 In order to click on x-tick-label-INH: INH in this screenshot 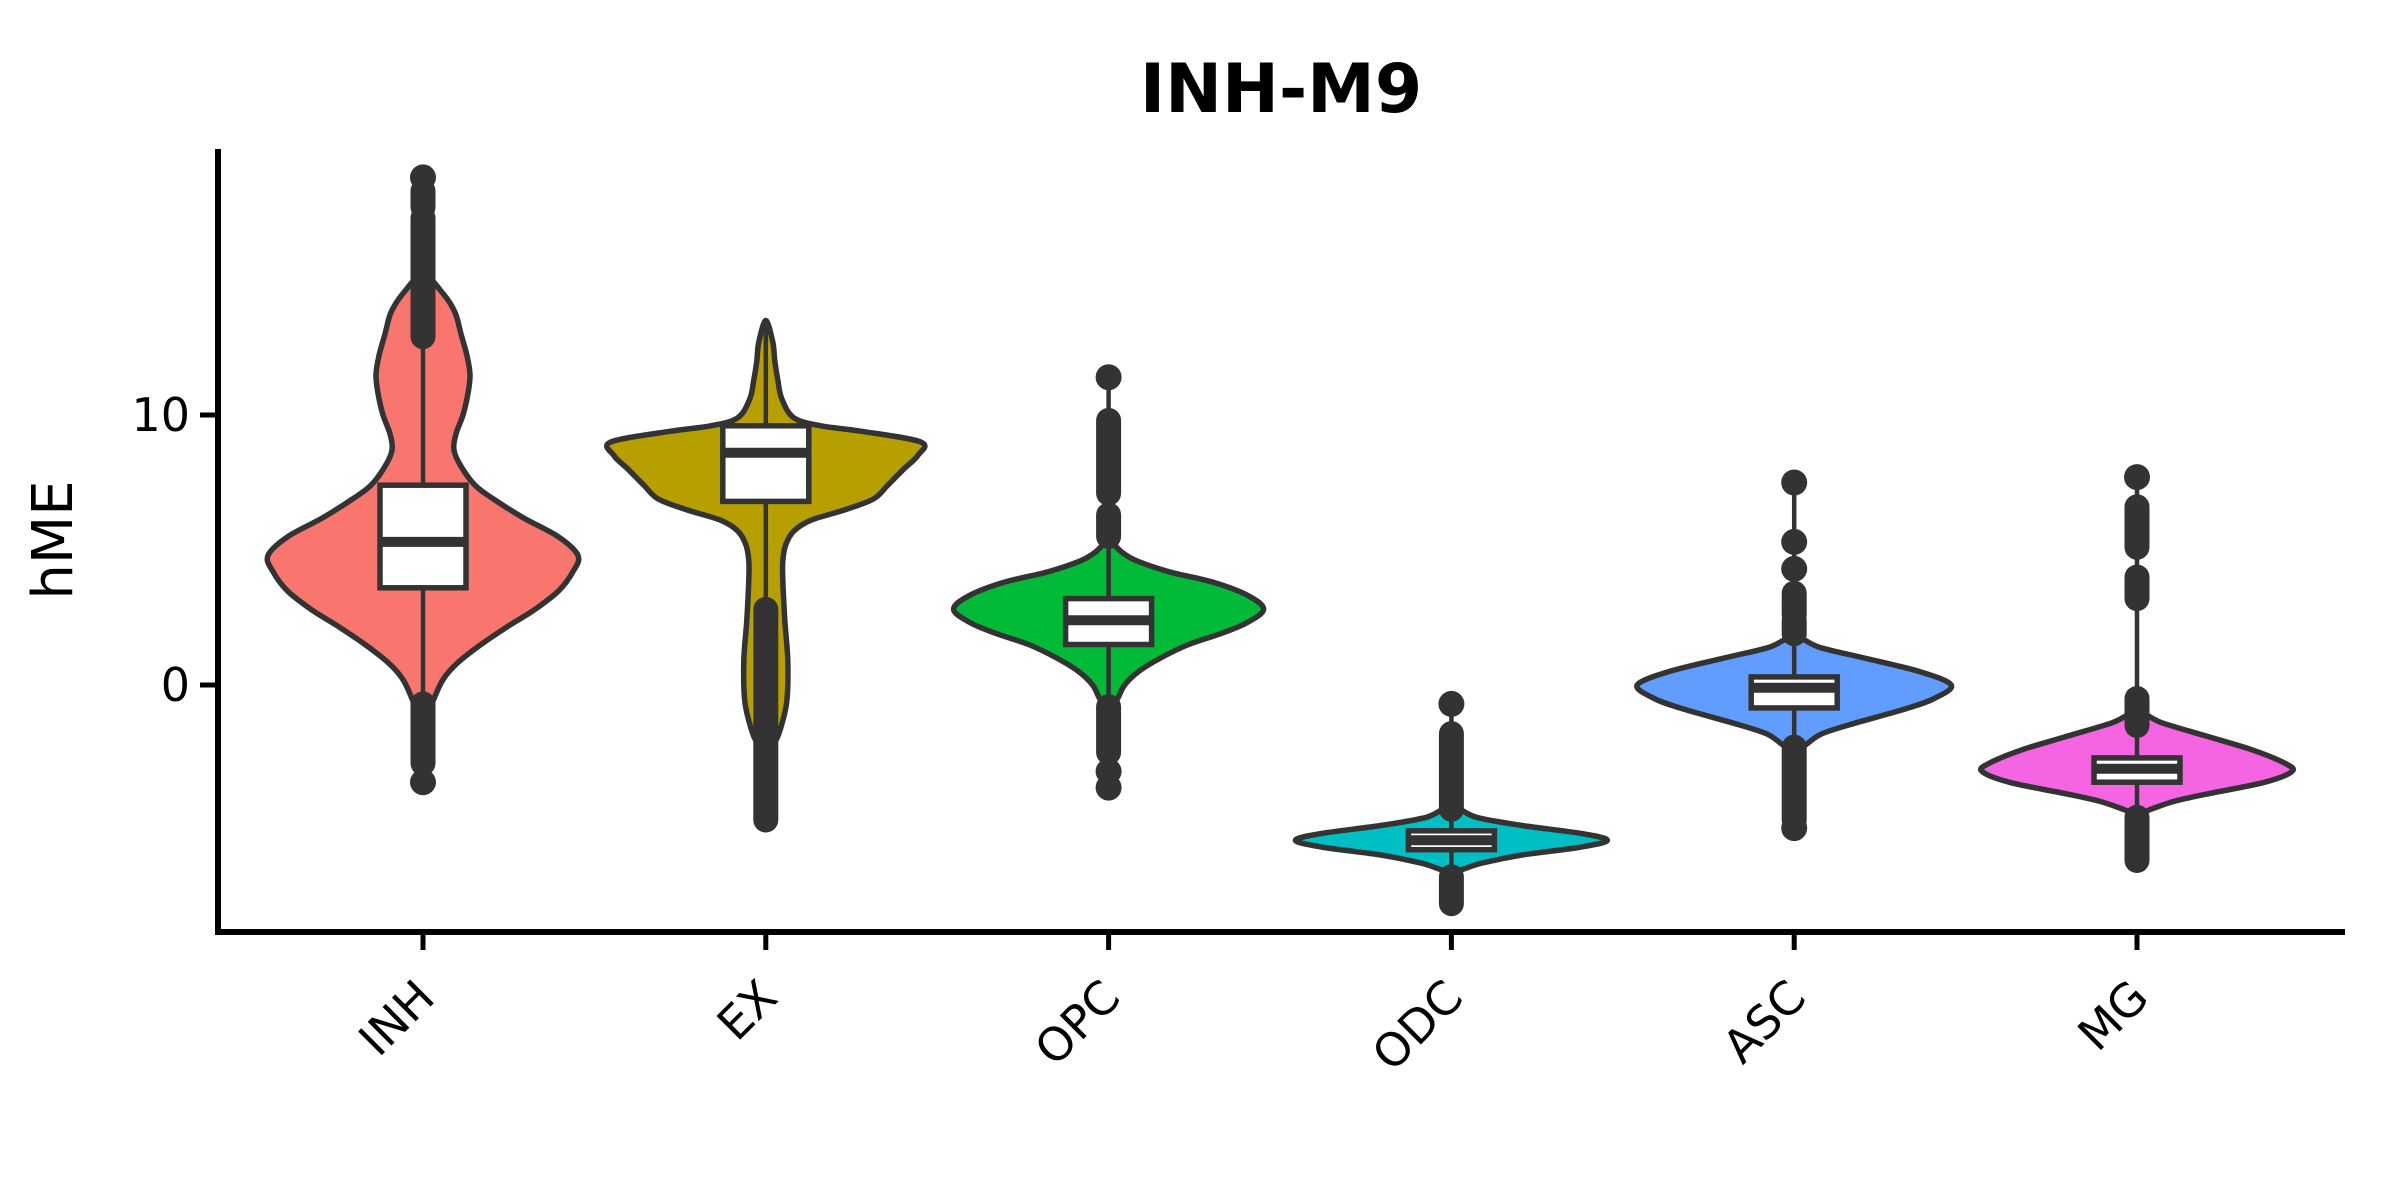, I will do `click(396, 1018)`.